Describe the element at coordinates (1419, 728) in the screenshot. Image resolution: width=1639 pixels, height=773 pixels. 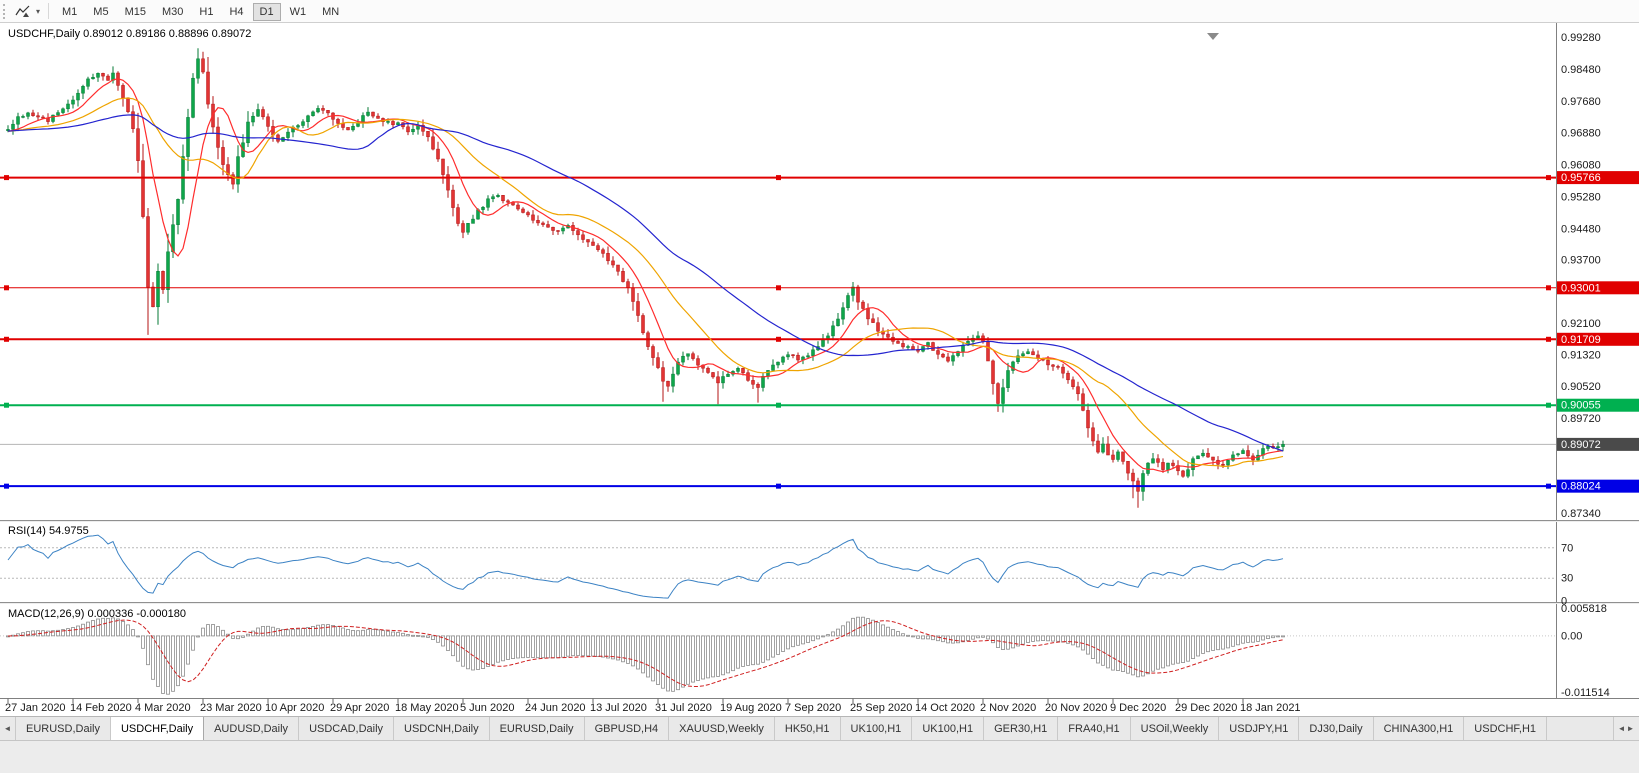
I see `chart-tab-china300-h1: CHINA300,H1` at that location.